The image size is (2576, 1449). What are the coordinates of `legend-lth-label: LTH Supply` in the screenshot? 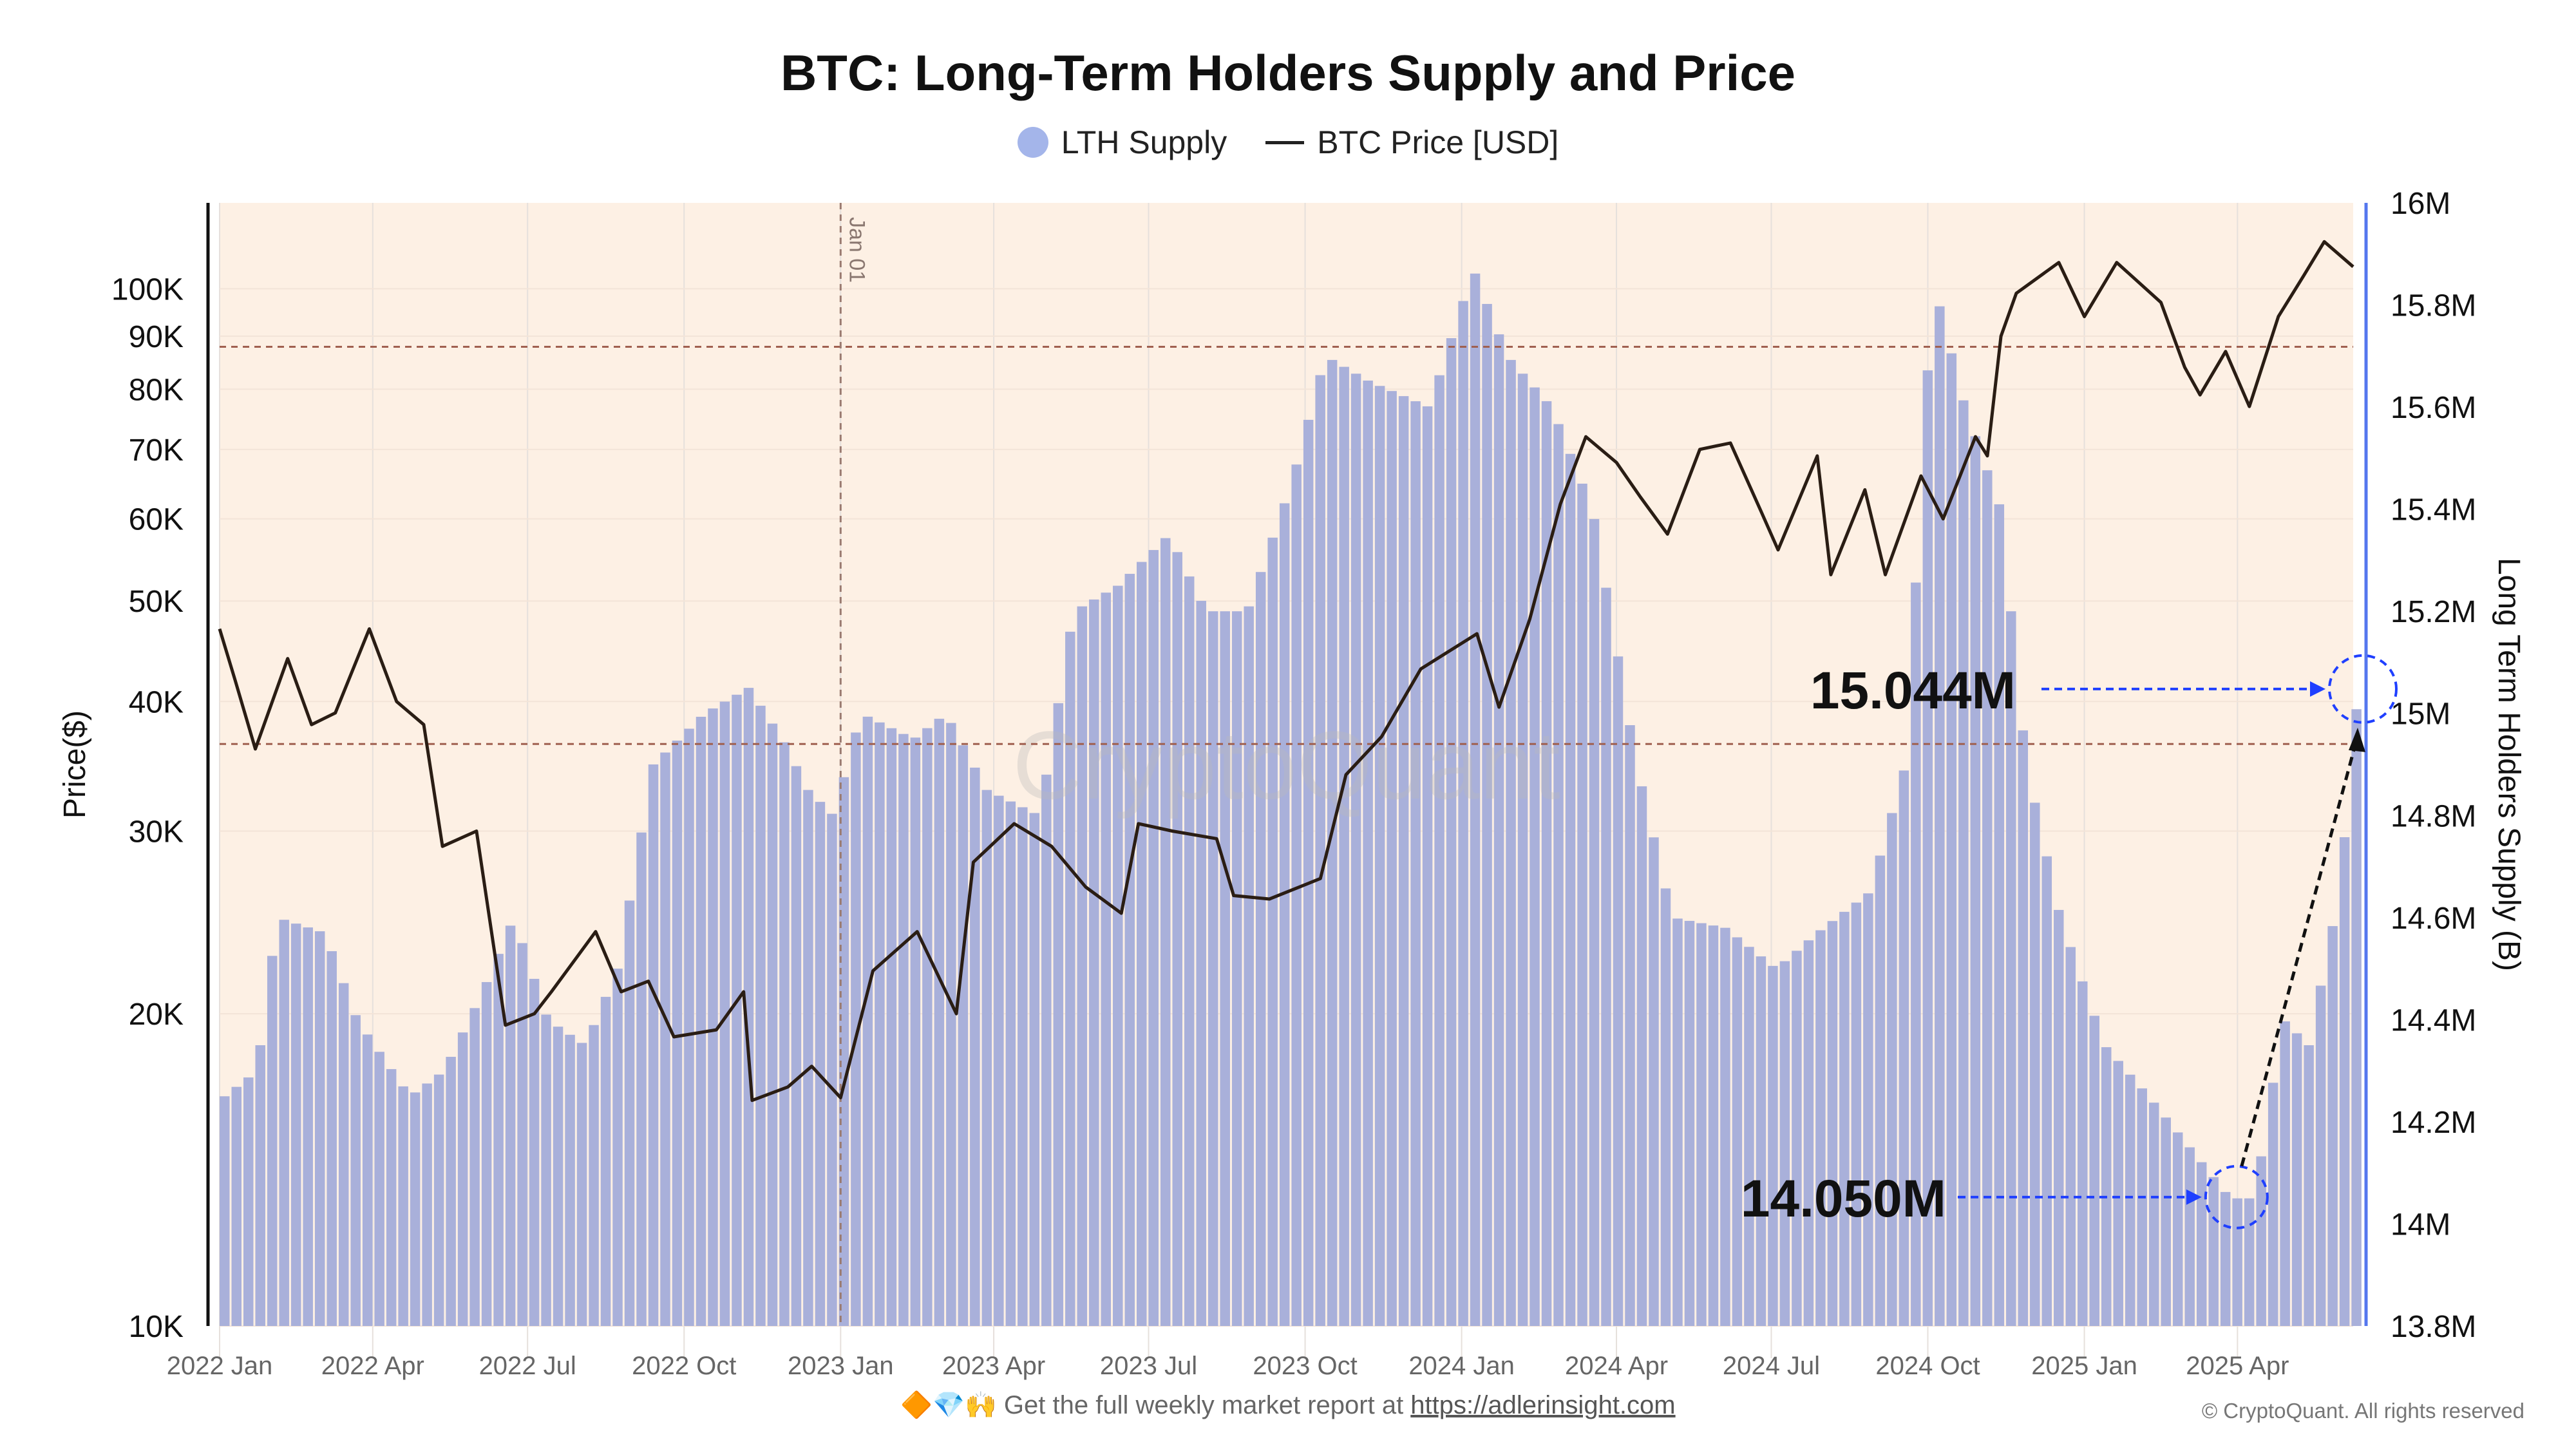 It's located at (1144, 142).